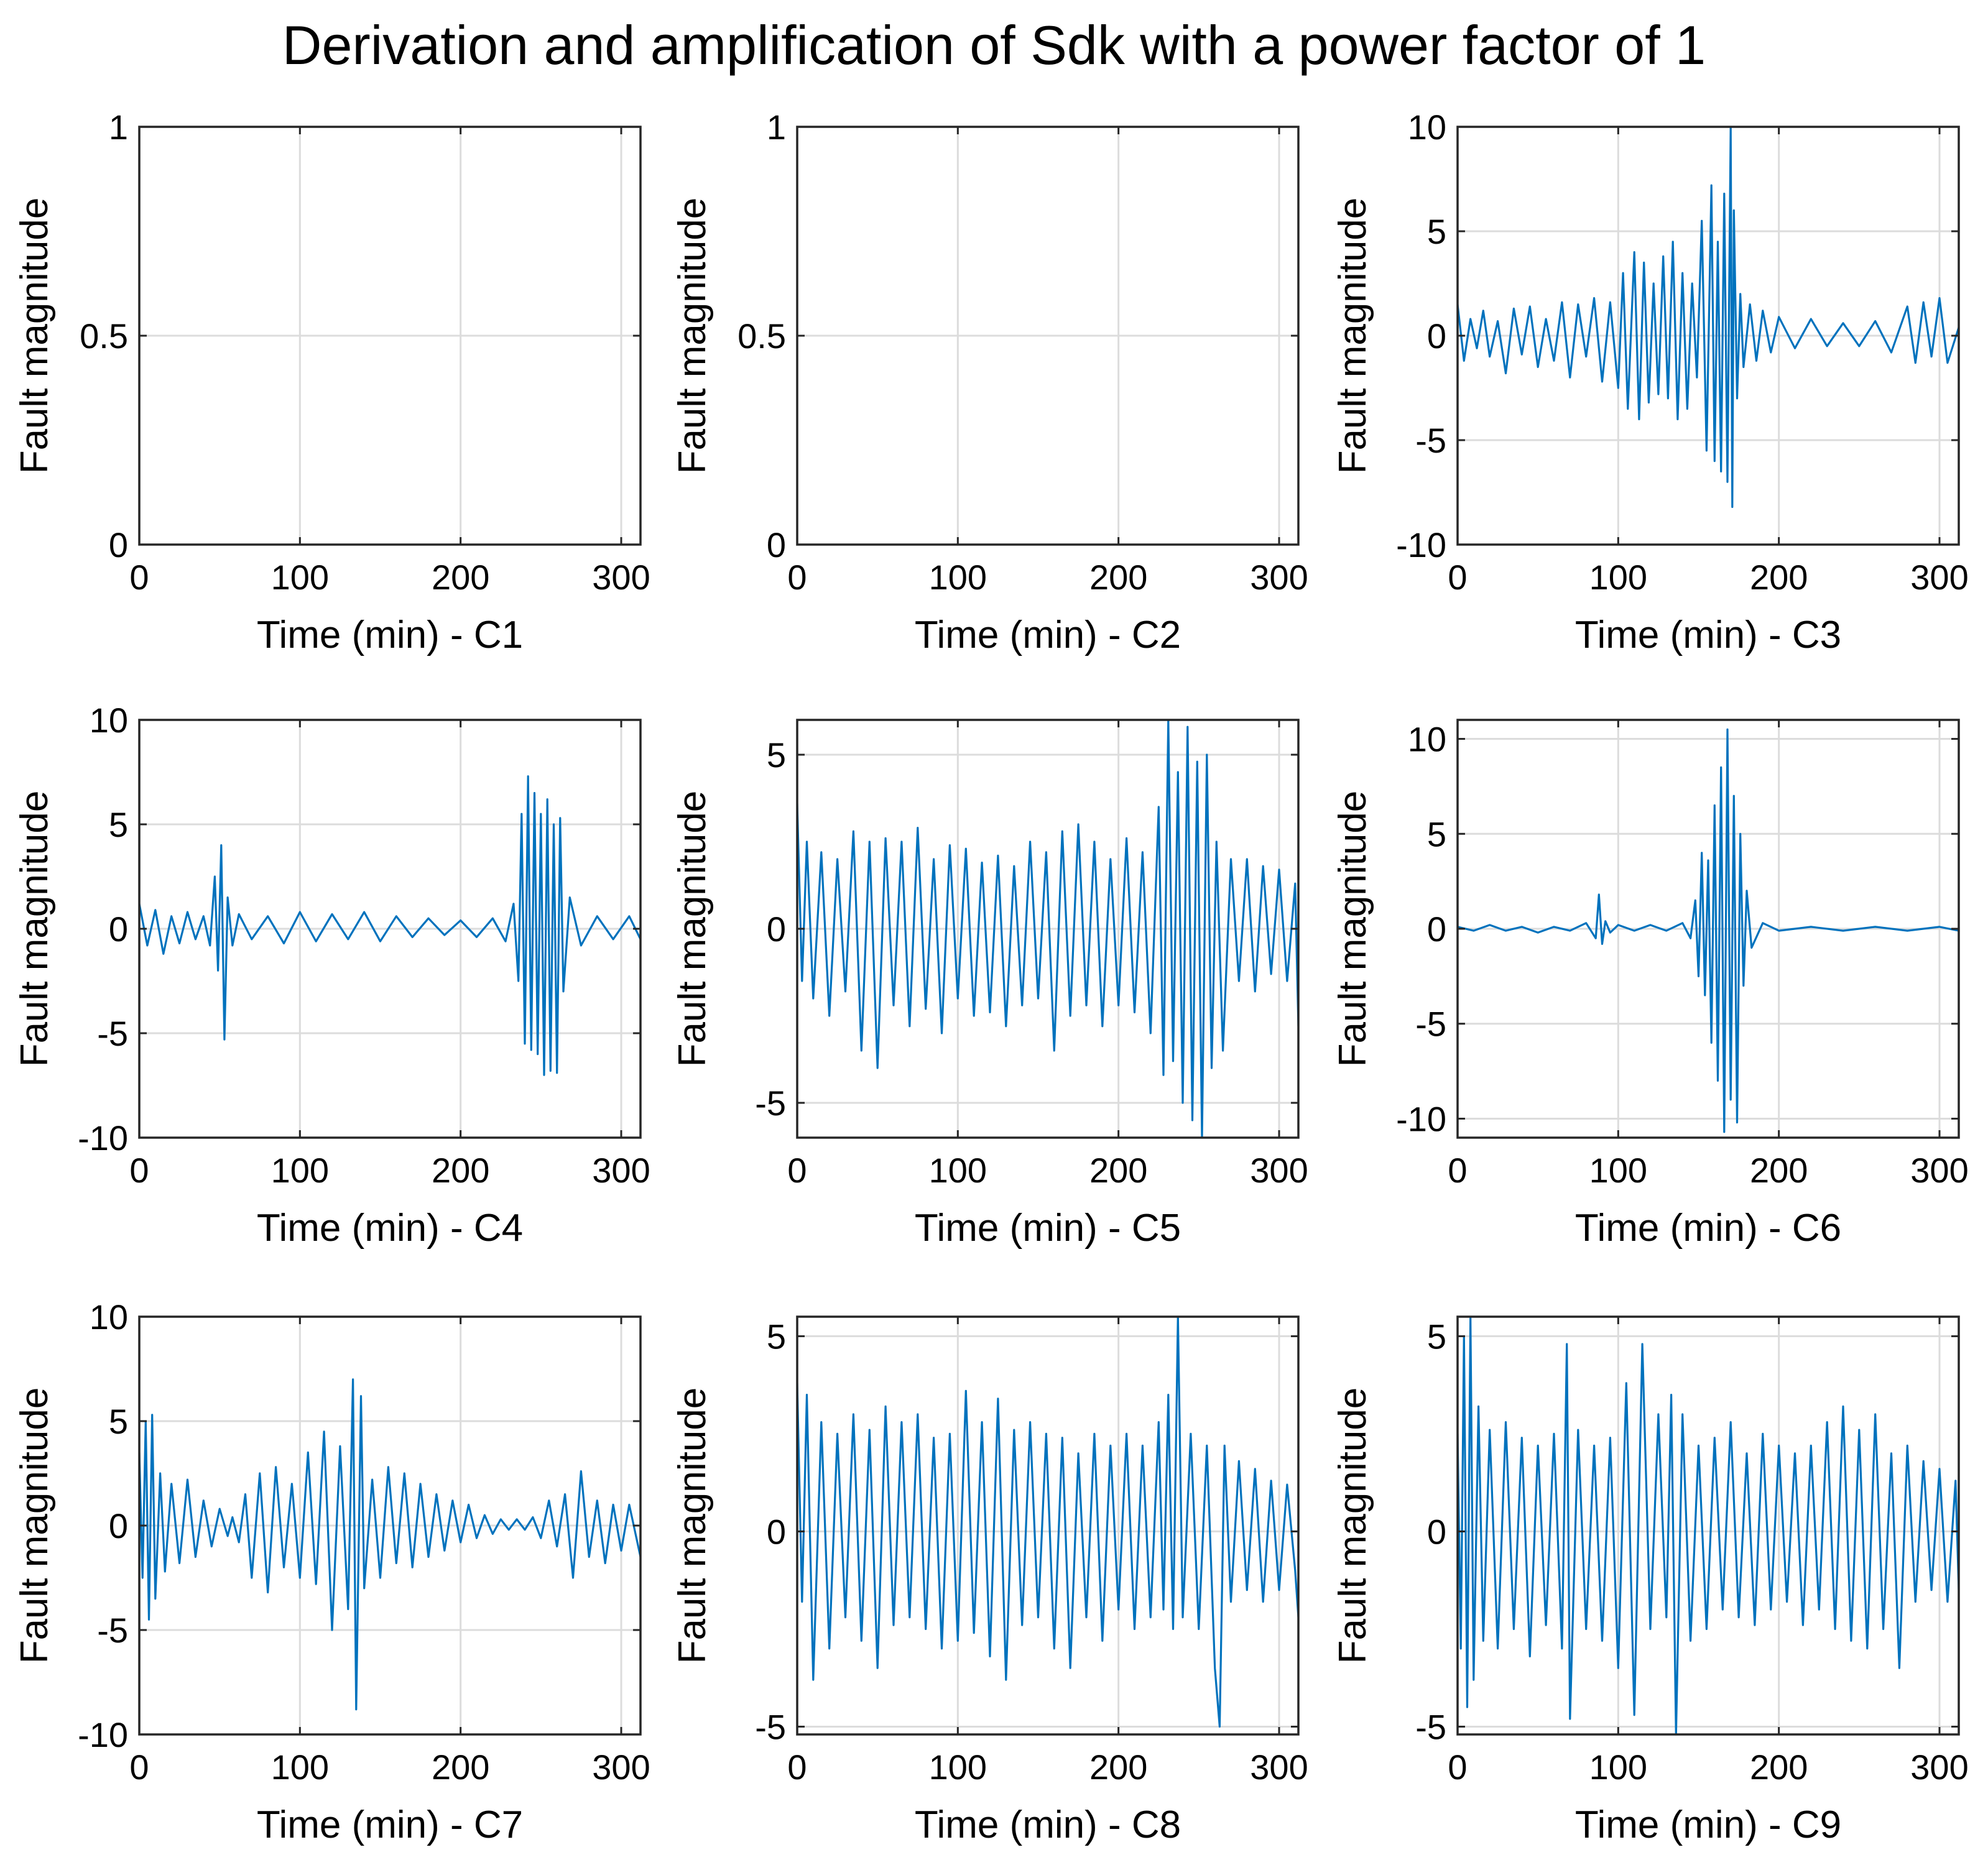 This screenshot has width=1988, height=1865. What do you see at coordinates (389, 1544) in the screenshot?
I see `series-line-c7` at bounding box center [389, 1544].